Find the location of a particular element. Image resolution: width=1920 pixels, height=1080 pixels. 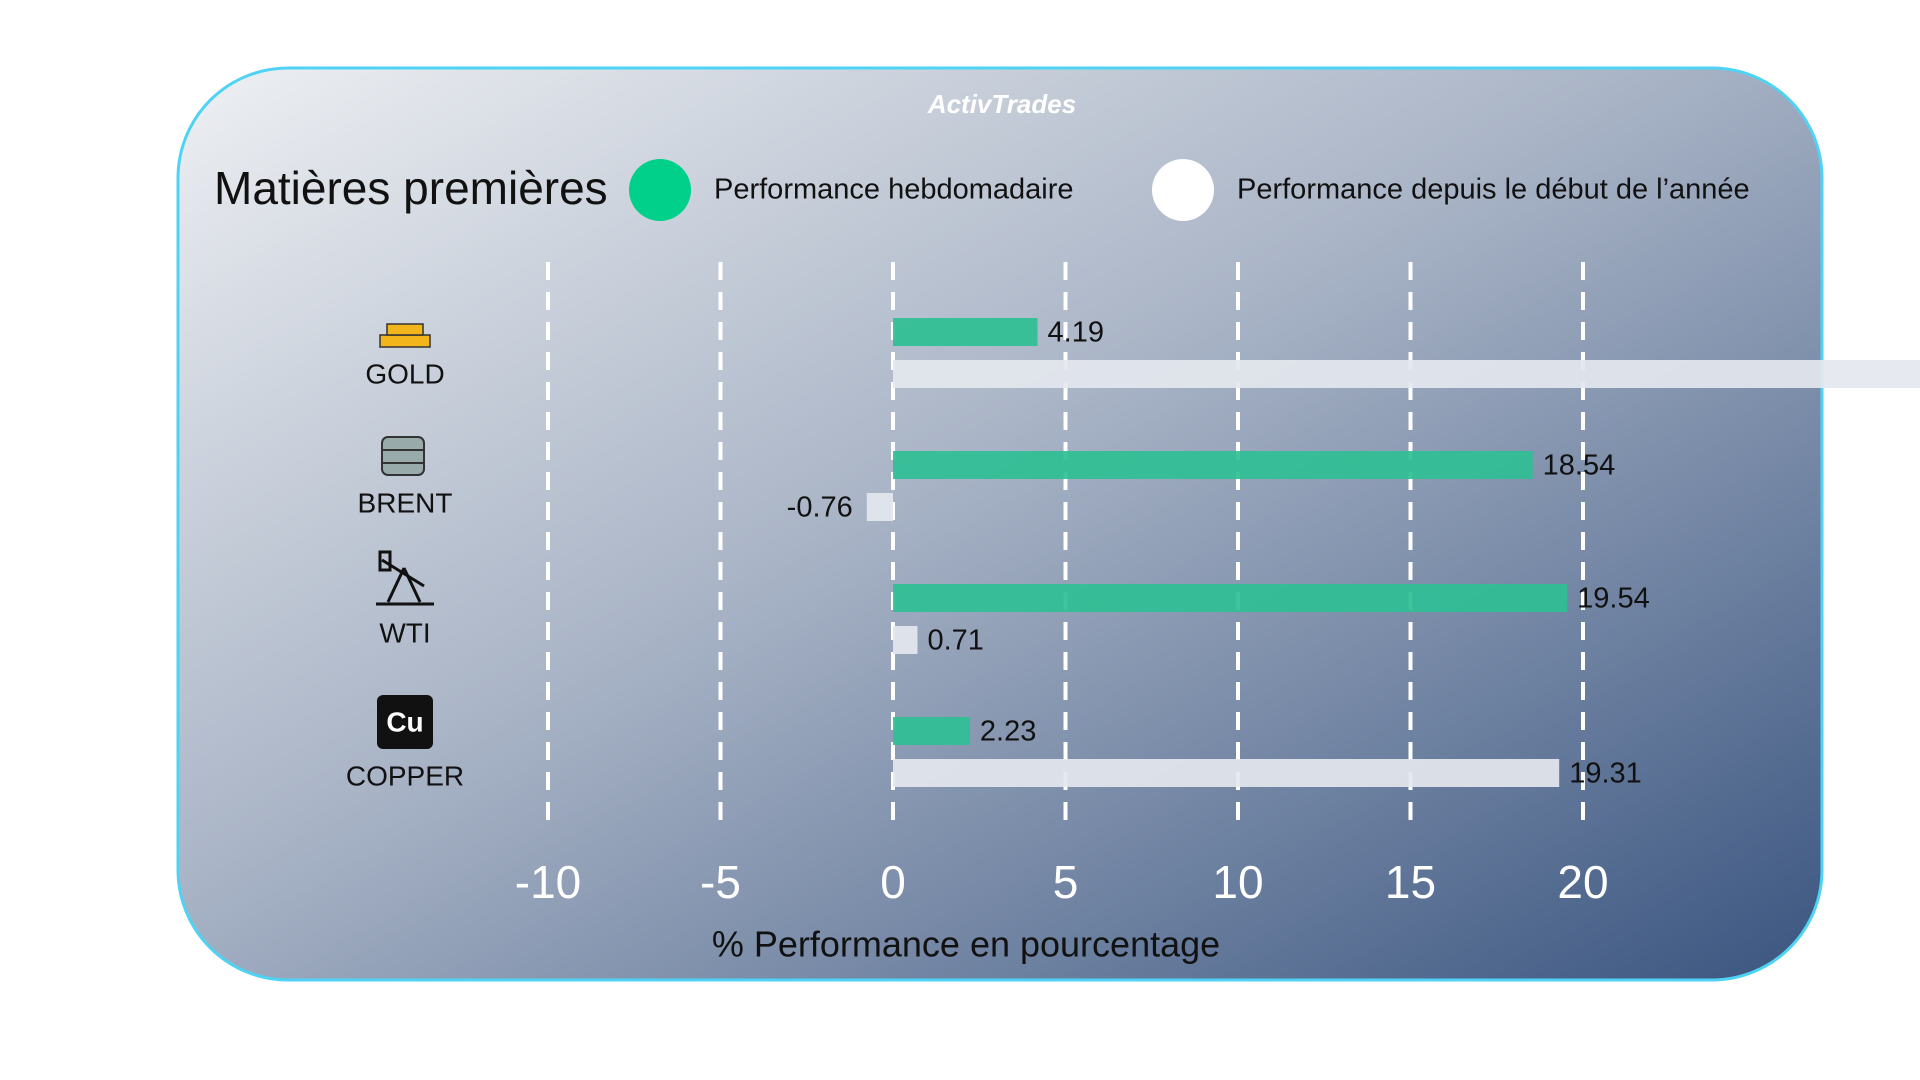

pump-icon is located at coordinates (405, 578).